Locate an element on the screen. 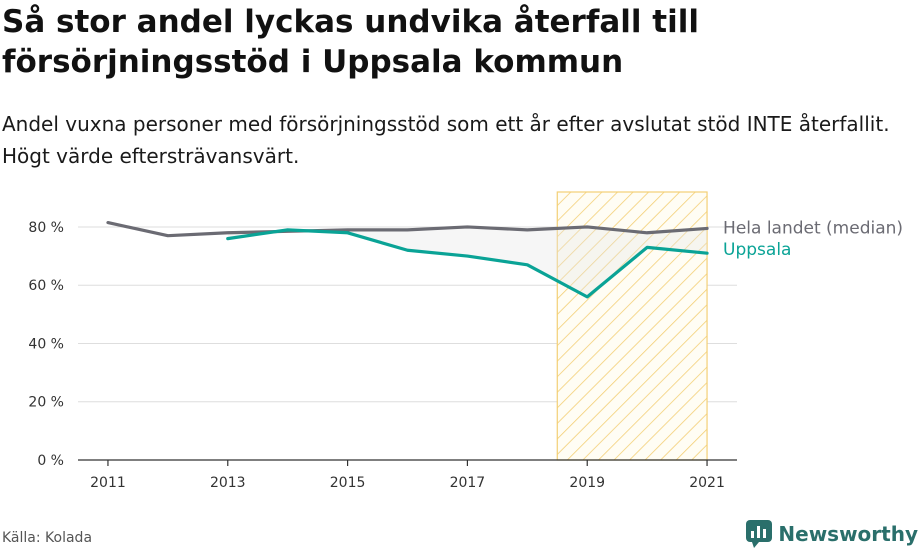  x-tick-label: 2015 is located at coordinates (348, 483).